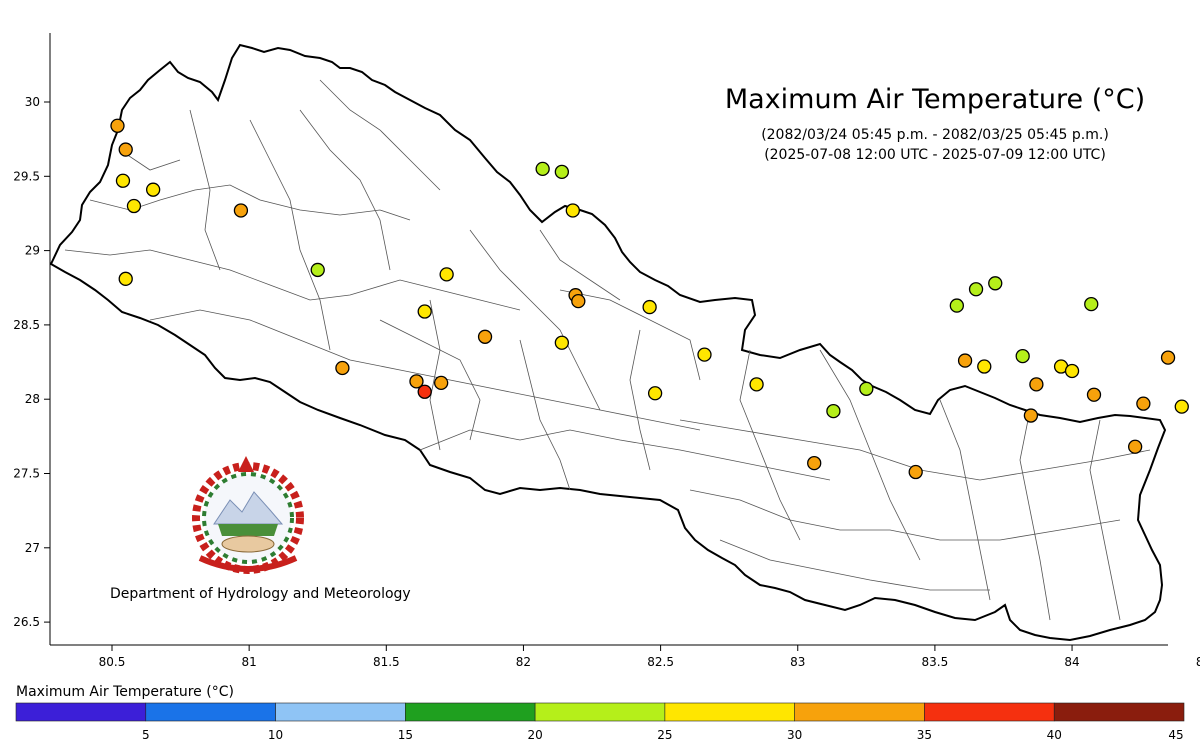 The image size is (1200, 756). I want to click on x-tick-label: 84.5, so click(1198, 662).